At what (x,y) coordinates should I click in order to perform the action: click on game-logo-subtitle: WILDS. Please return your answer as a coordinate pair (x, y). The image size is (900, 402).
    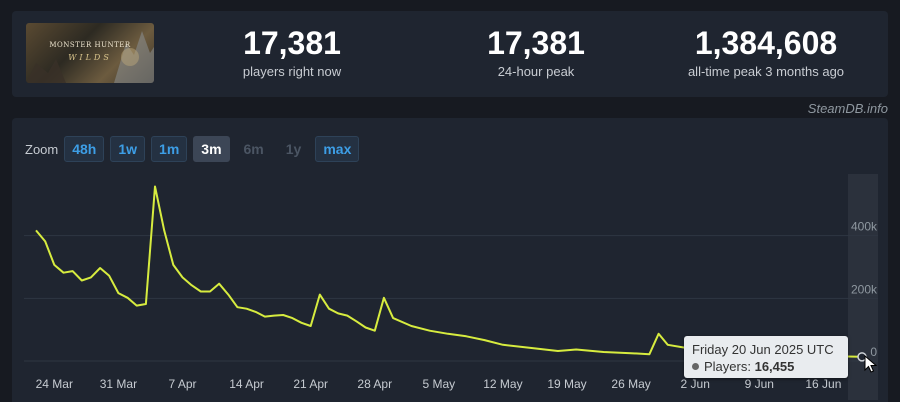
    Looking at the image, I should click on (90, 57).